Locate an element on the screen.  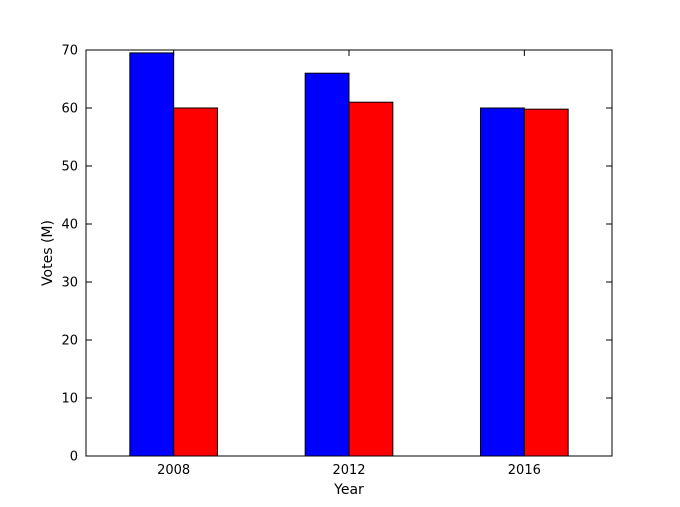
y-tick-label-0: 0 is located at coordinates (74, 457).